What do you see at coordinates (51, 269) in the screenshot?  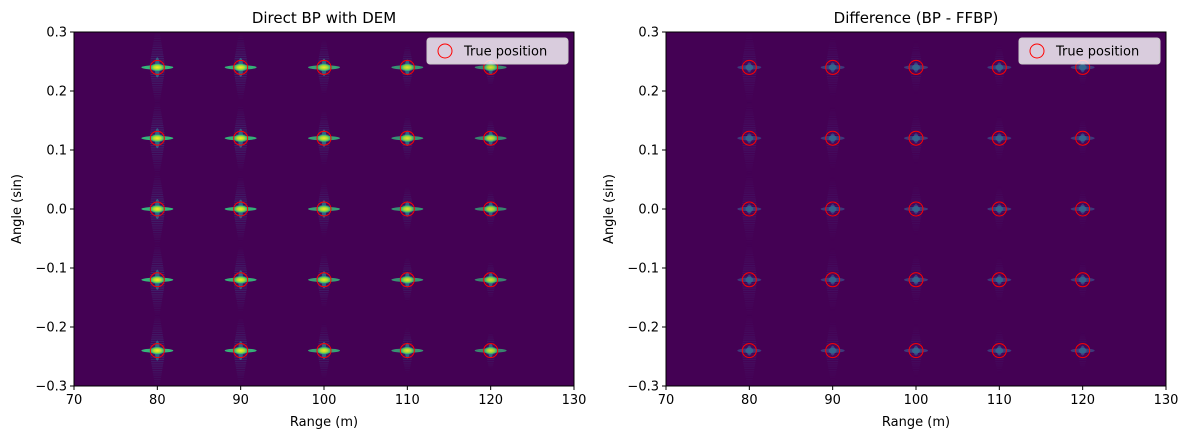 I see `left-y-tick-label: −0.1` at bounding box center [51, 269].